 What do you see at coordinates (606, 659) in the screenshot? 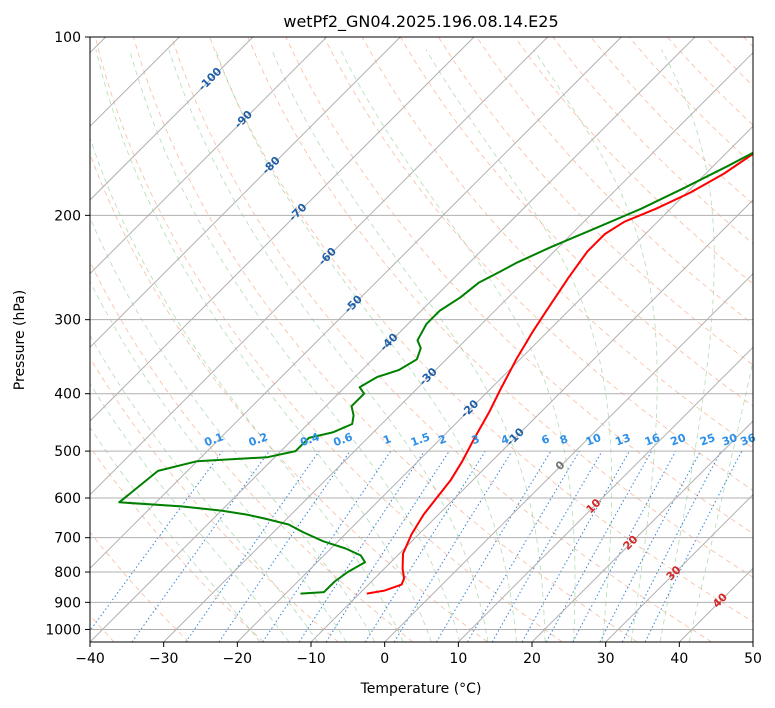
I see `x-tick-label: 30` at bounding box center [606, 659].